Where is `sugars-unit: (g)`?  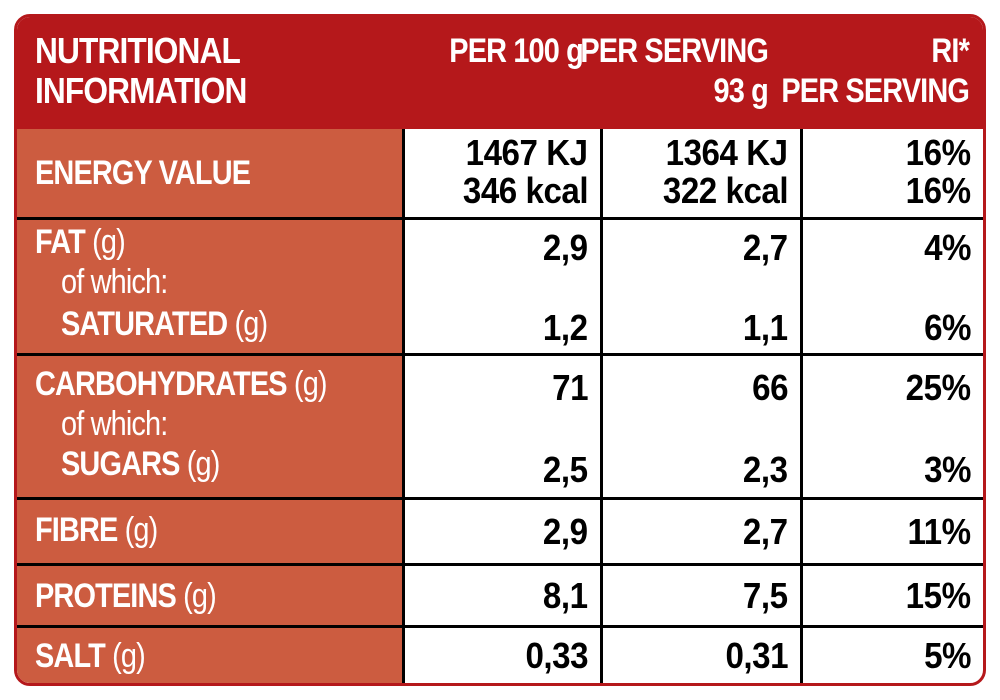 sugars-unit: (g) is located at coordinates (203, 464).